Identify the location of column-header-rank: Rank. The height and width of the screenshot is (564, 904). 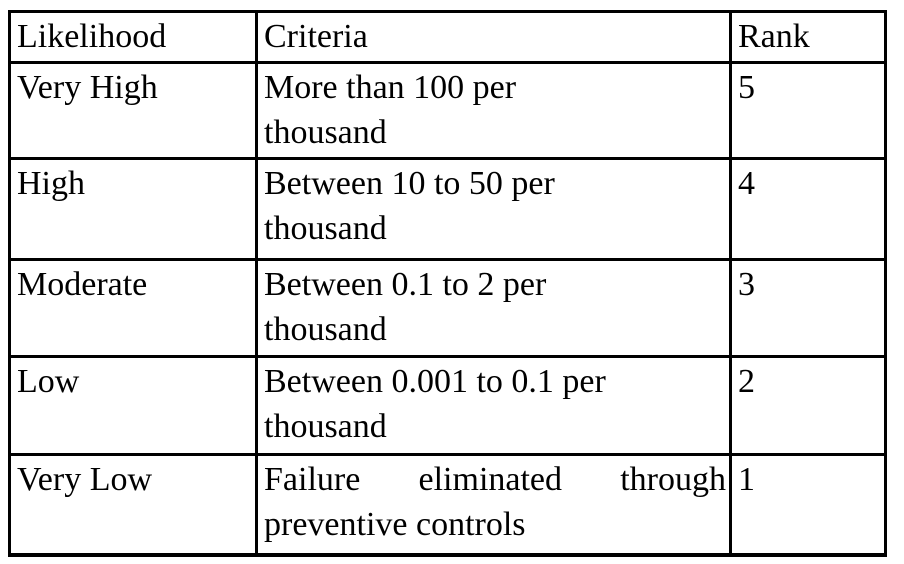
(808, 37).